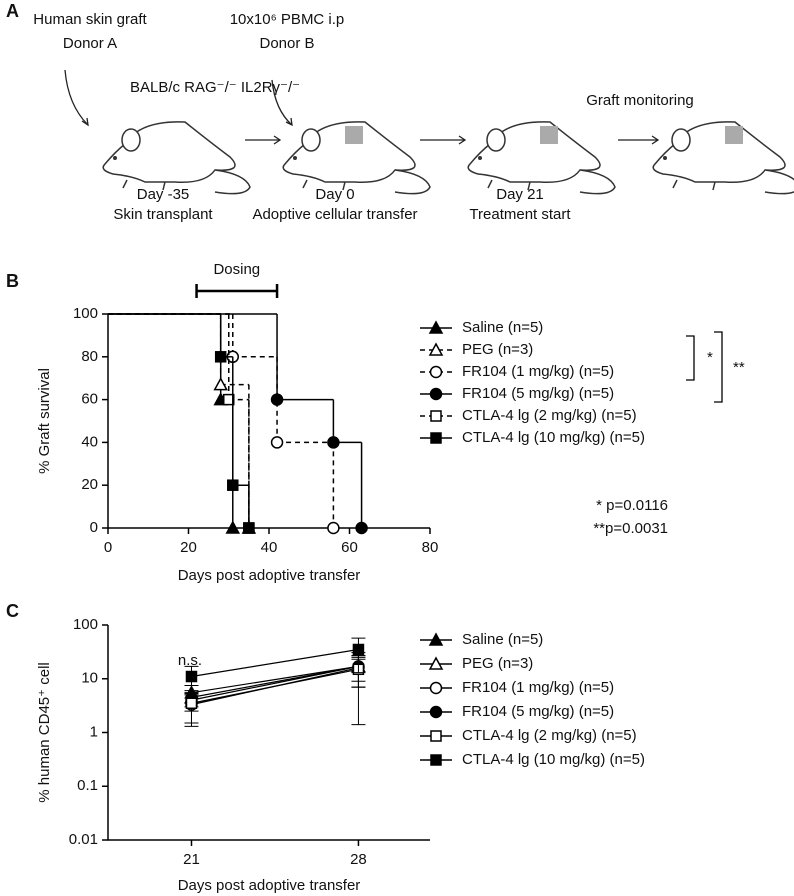  Describe the element at coordinates (190, 660) in the screenshot. I see `annotation: n.s.` at that location.